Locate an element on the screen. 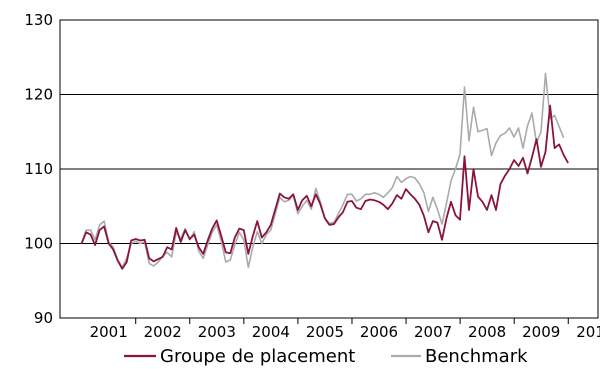 This screenshot has height=369, width=600. x-tick-label: 2006 is located at coordinates (379, 332).